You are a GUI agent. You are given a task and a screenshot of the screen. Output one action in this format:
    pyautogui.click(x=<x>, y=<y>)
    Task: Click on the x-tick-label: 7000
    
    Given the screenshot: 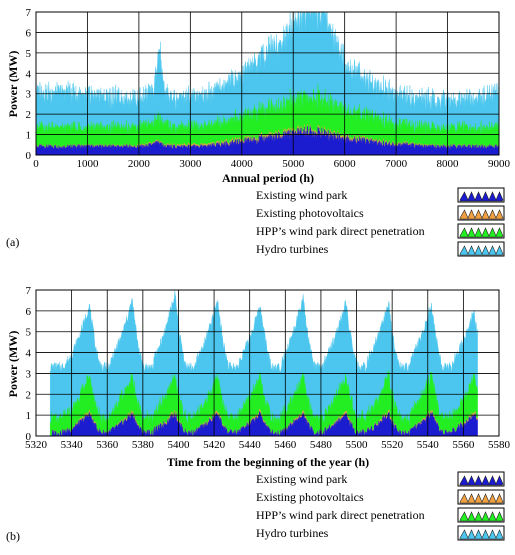 What is the action you would take?
    pyautogui.click(x=396, y=164)
    